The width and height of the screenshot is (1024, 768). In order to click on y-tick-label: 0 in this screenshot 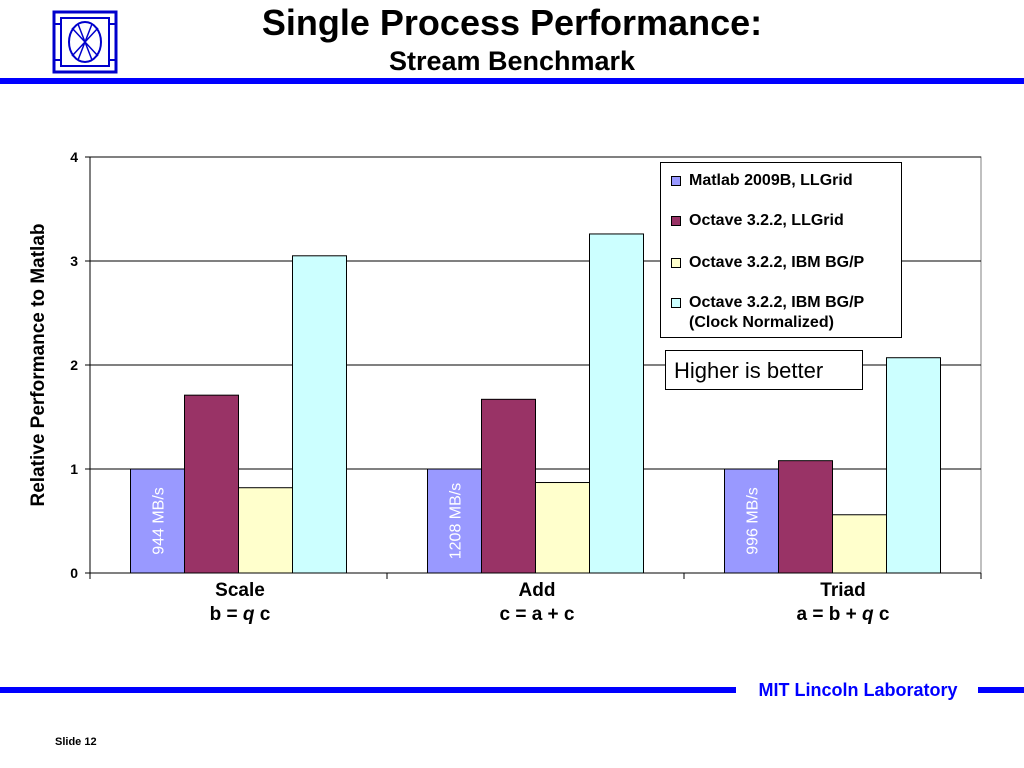, I will do `click(74, 573)`.